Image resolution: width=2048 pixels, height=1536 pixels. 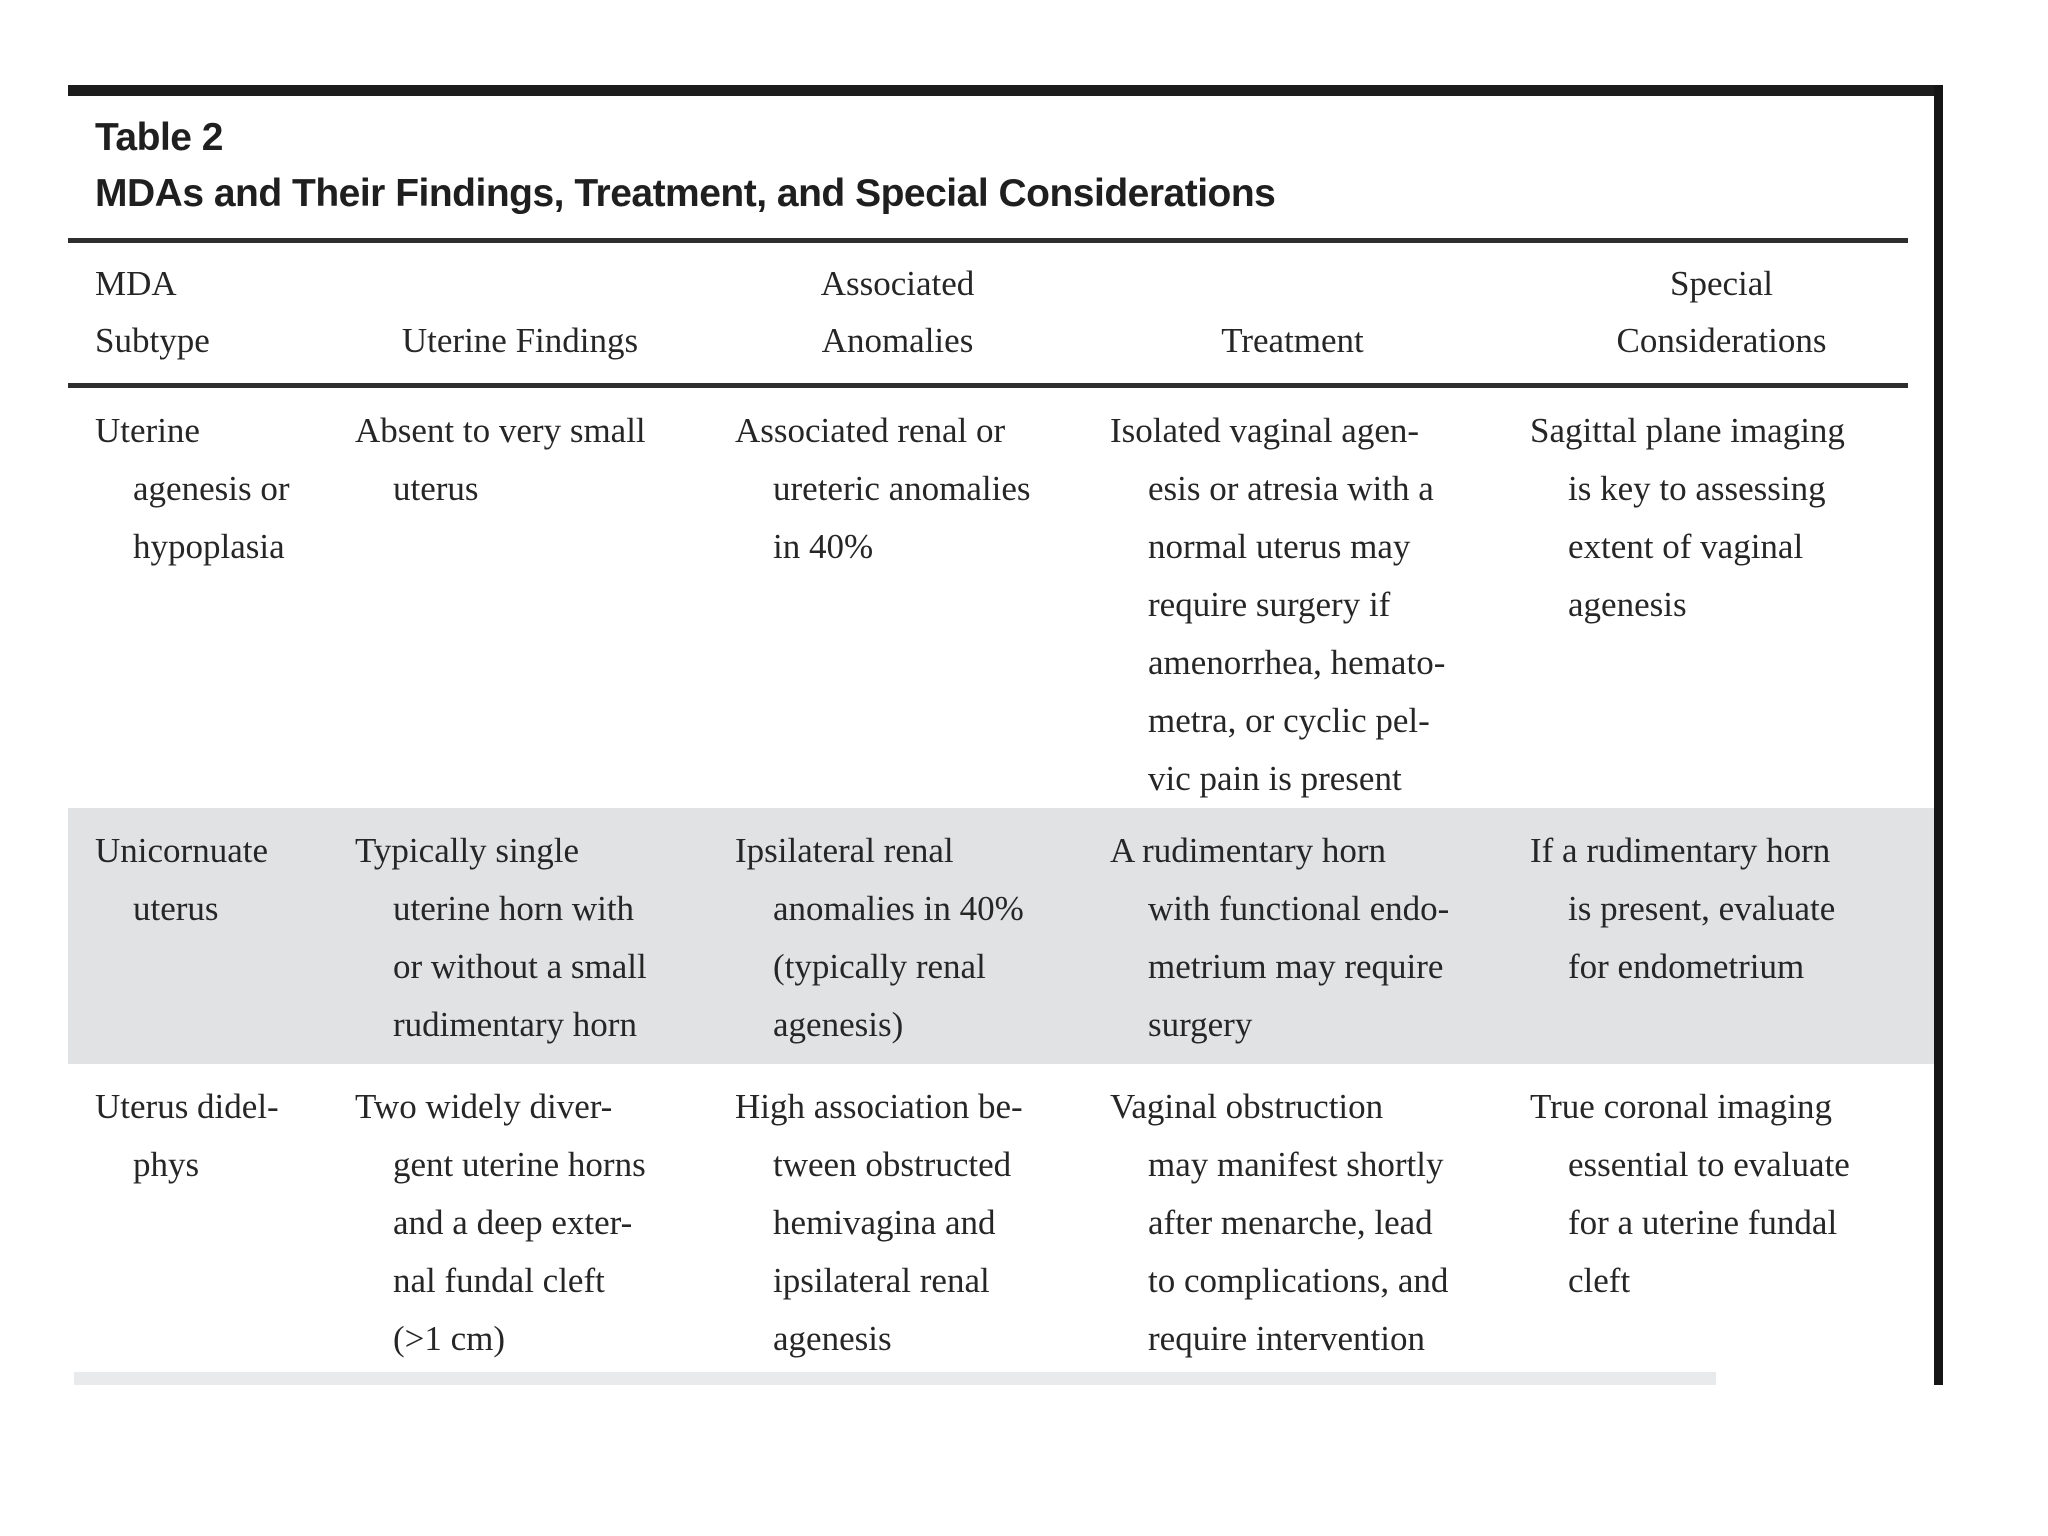 I want to click on column-header-mda-subtype: MDA Subtype, so click(x=152, y=312).